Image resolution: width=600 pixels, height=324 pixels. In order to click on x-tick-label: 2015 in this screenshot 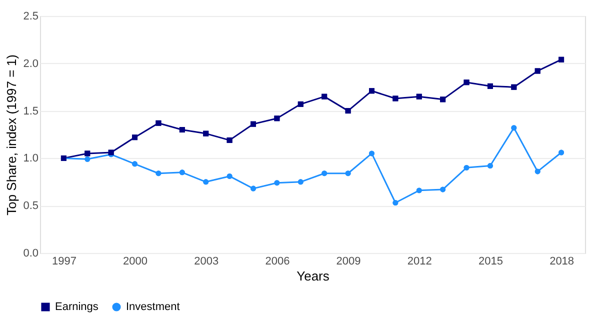, I will do `click(490, 262)`.